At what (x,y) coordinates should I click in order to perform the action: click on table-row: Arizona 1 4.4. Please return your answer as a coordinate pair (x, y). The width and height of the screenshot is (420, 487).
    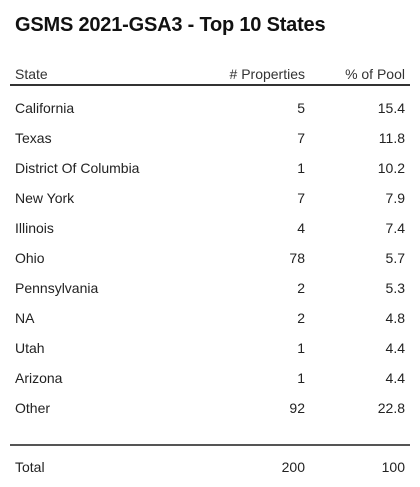
    Looking at the image, I should click on (210, 378).